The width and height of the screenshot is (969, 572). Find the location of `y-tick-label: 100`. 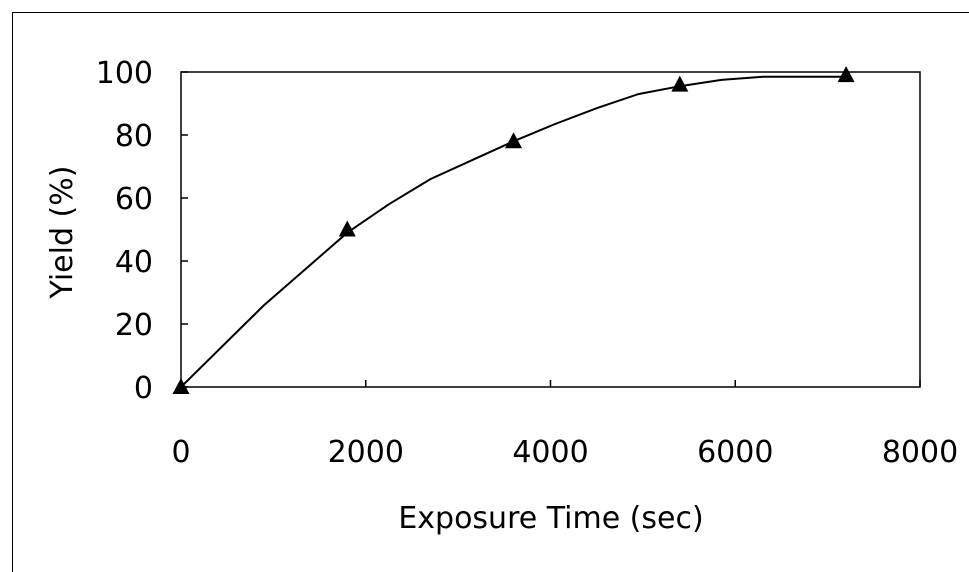

y-tick-label: 100 is located at coordinates (124, 73).